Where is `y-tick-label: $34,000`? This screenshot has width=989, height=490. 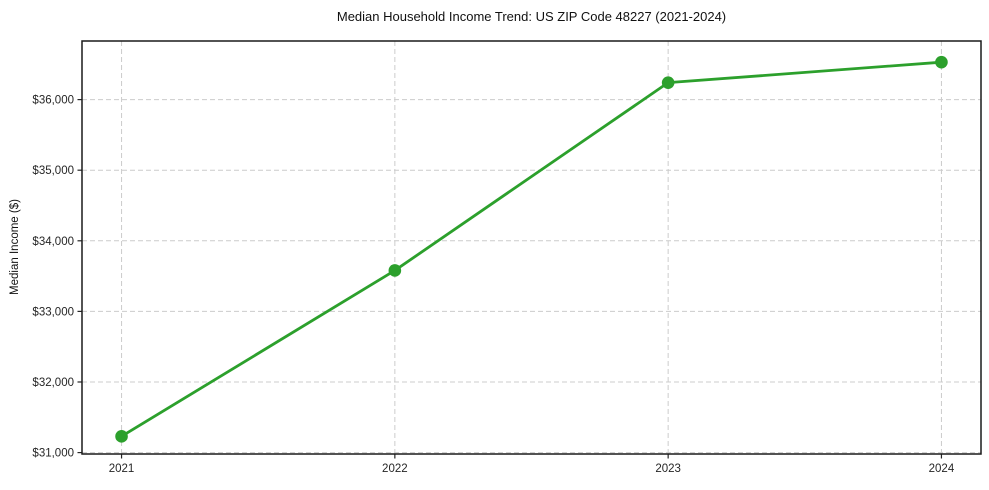
y-tick-label: $34,000 is located at coordinates (53, 242).